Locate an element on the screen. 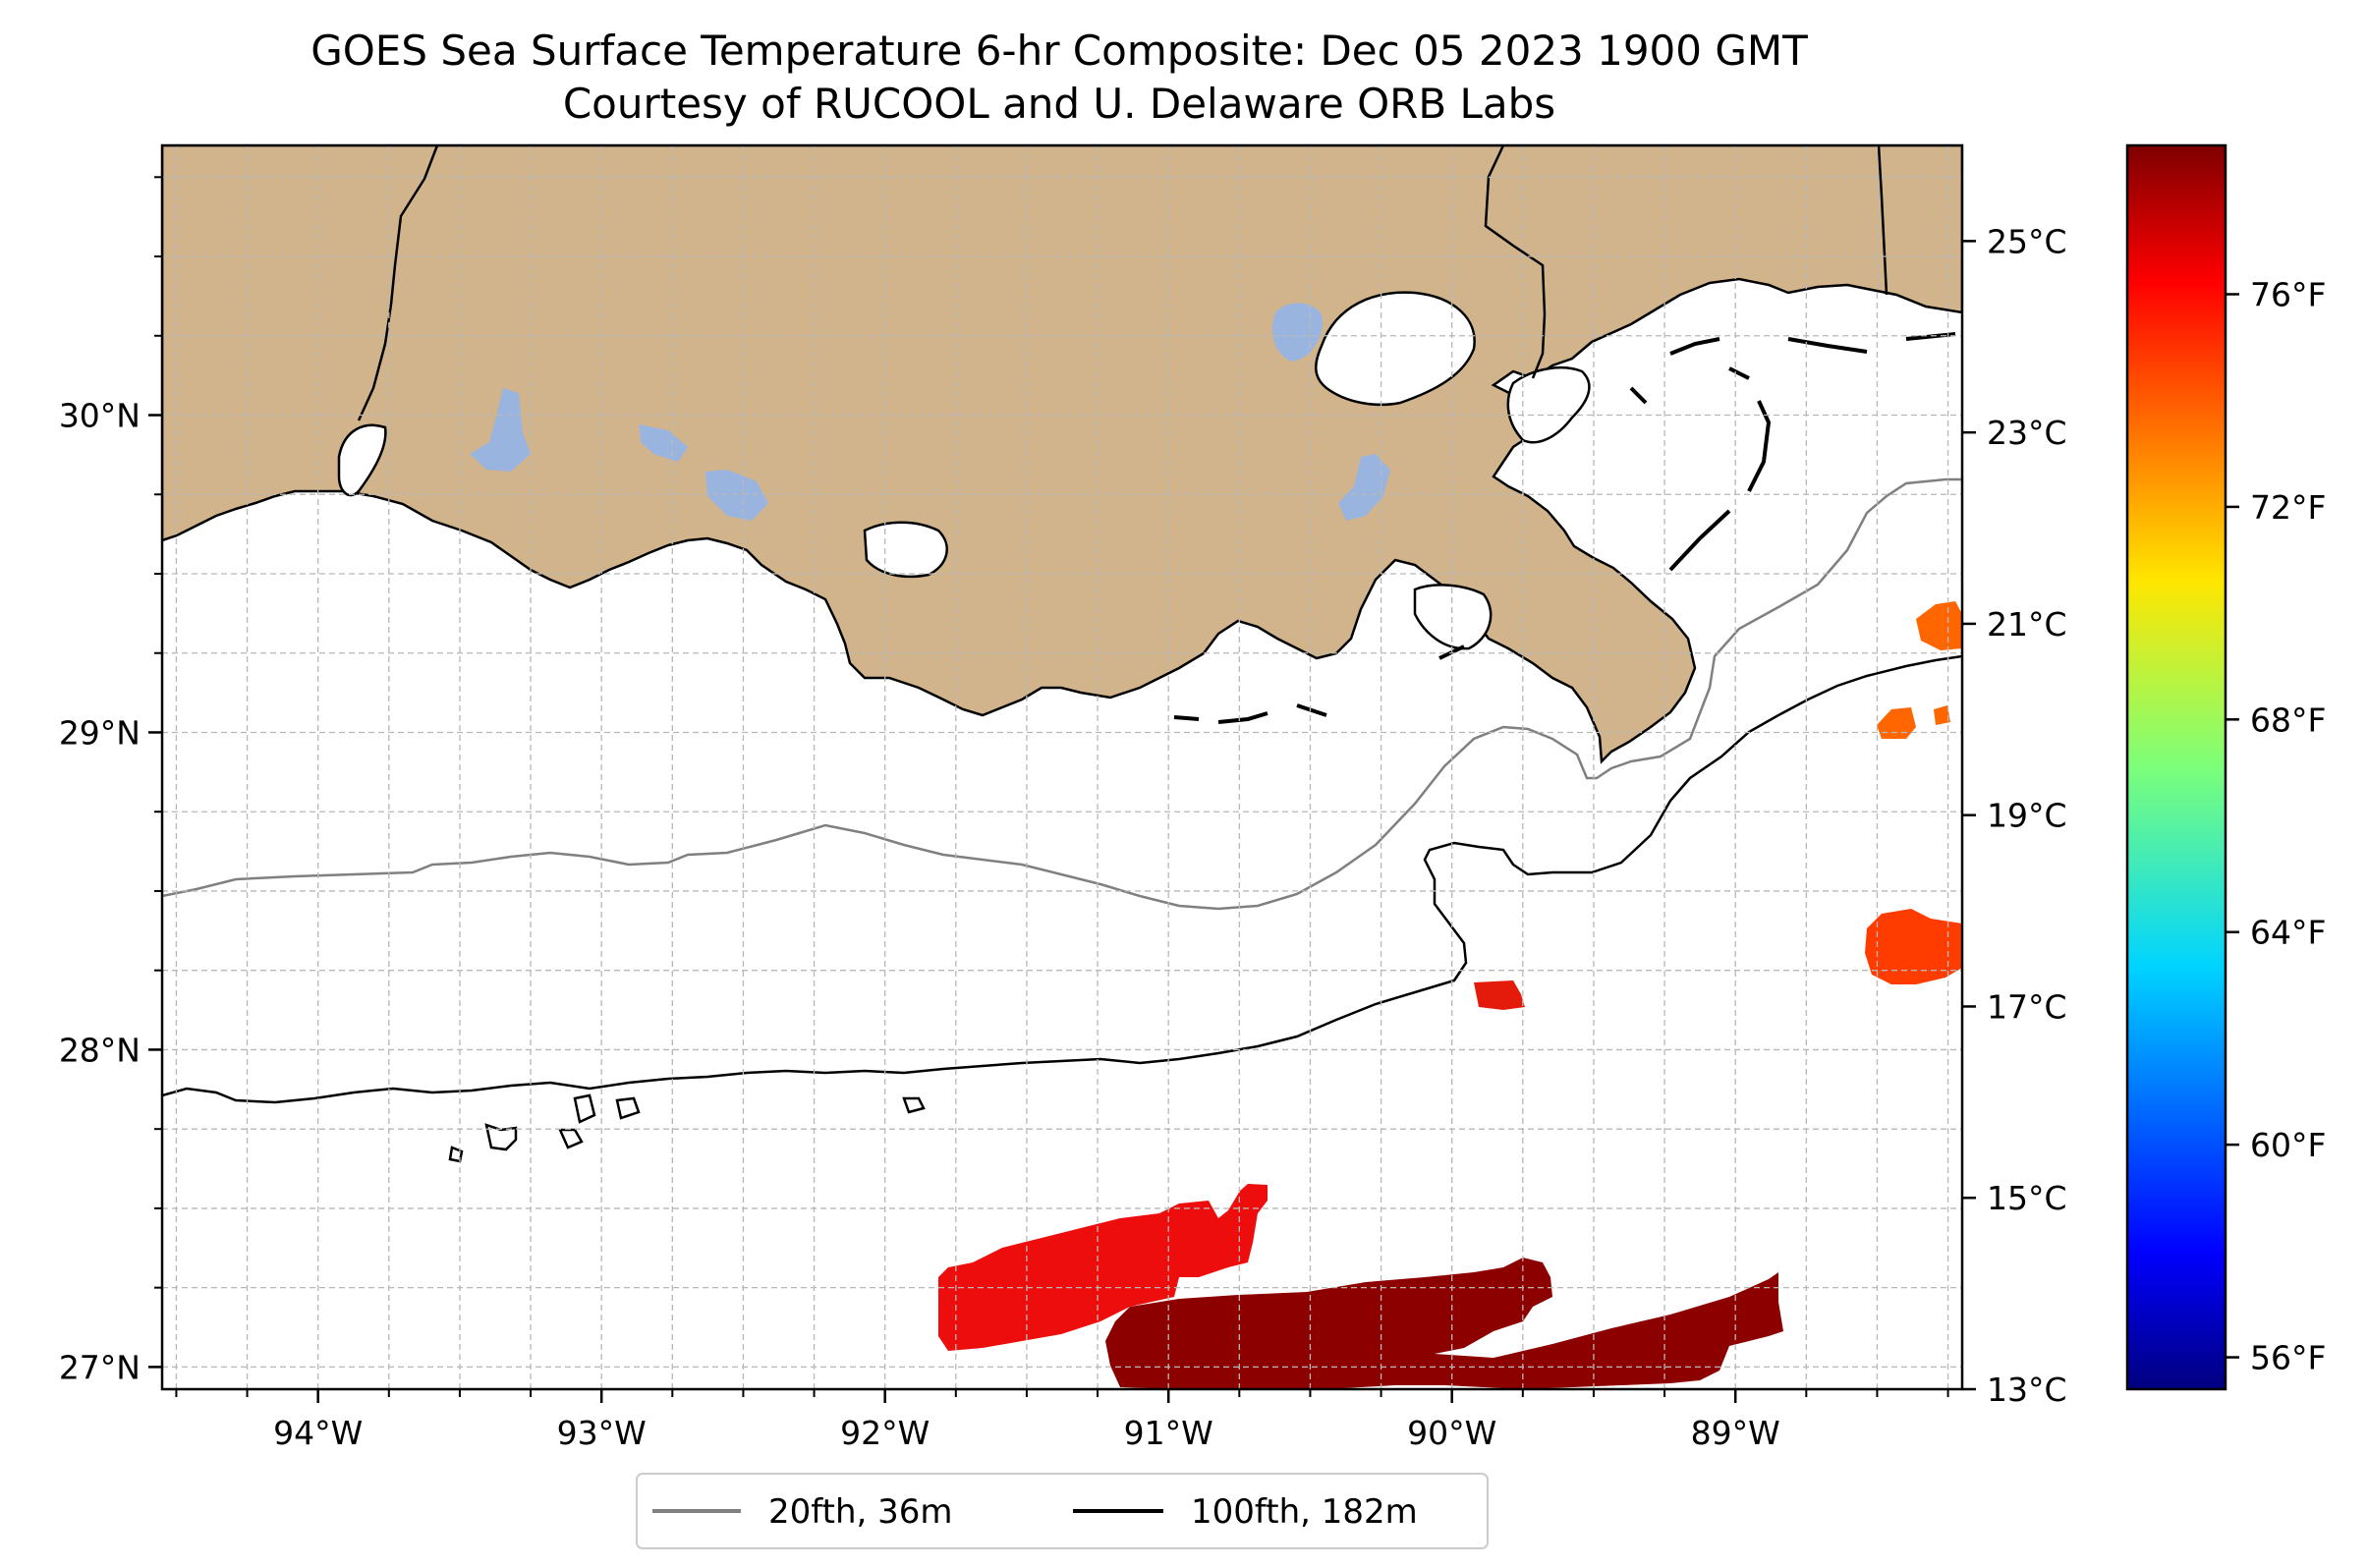  colorbar-celsius-axis: 25°C 23°C 21°C 19°C 17°C 15°C 13°C is located at coordinates (2014, 815).